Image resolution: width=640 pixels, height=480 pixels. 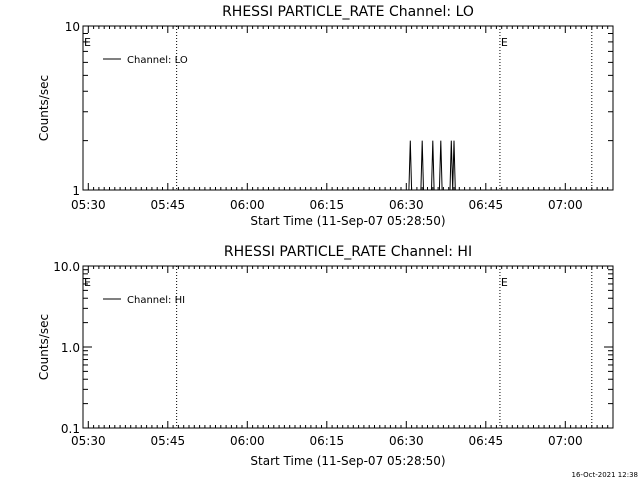 What do you see at coordinates (70, 348) in the screenshot?
I see `y-tick-label: 1.0` at bounding box center [70, 348].